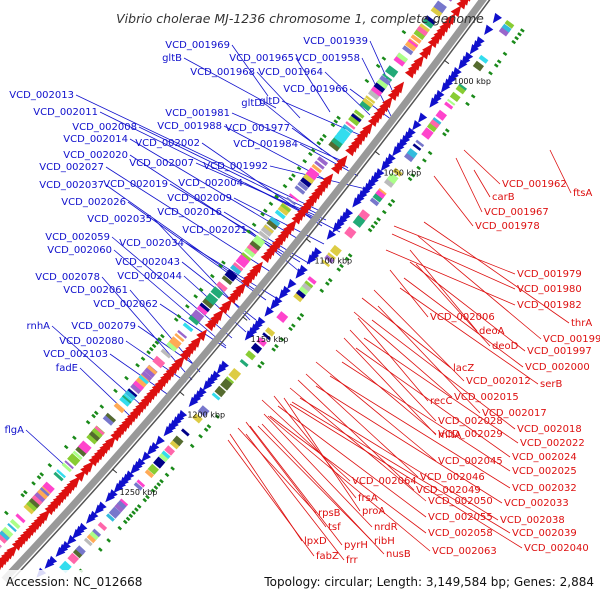 Image resolution: width=600 pixels, height=600 pixels. What do you see at coordinates (149, 276) in the screenshot?
I see `gene-label-reverse: VCD_002044` at bounding box center [149, 276].